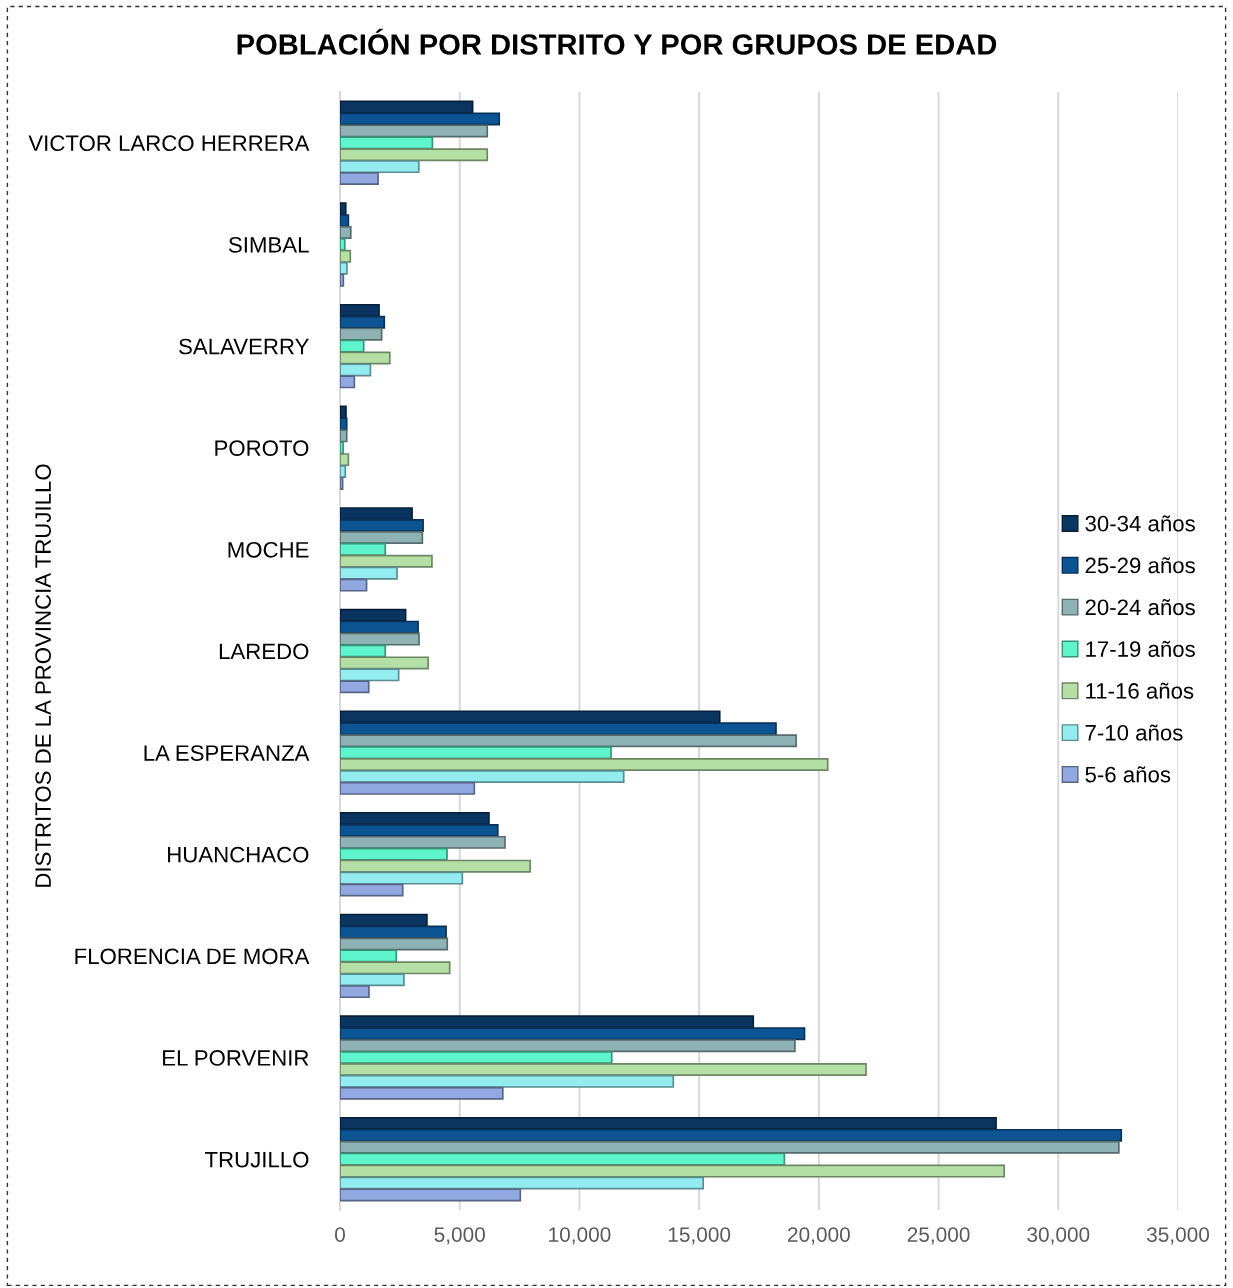  I want to click on legend-label: 7-10 años, so click(1134, 732).